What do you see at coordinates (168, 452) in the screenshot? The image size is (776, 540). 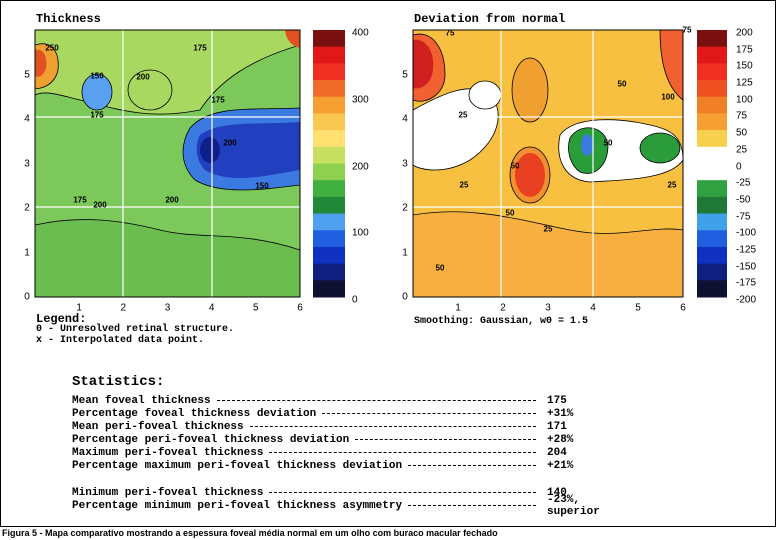 I see `stat-label: Maximum peri-foveal thickness` at bounding box center [168, 452].